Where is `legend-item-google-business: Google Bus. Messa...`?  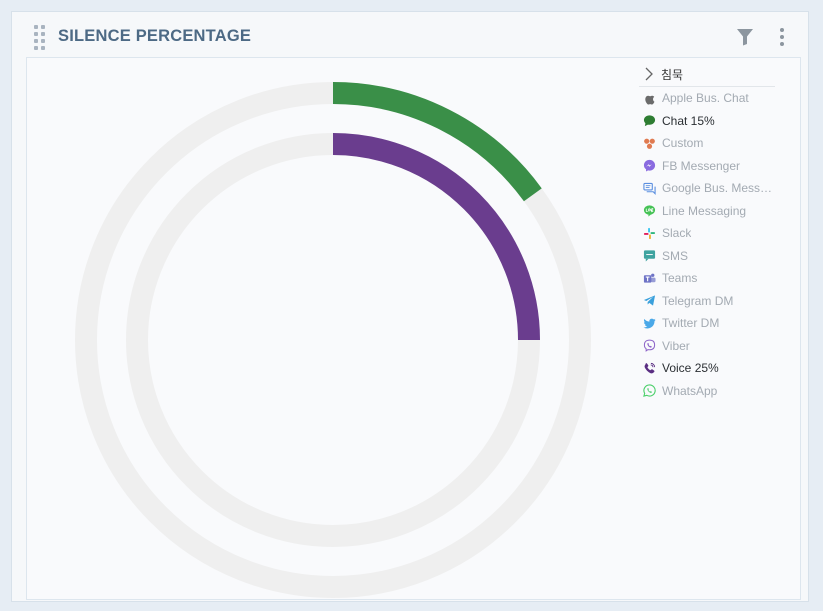
legend-item-google-business: Google Bus. Messa... is located at coordinates (707, 188).